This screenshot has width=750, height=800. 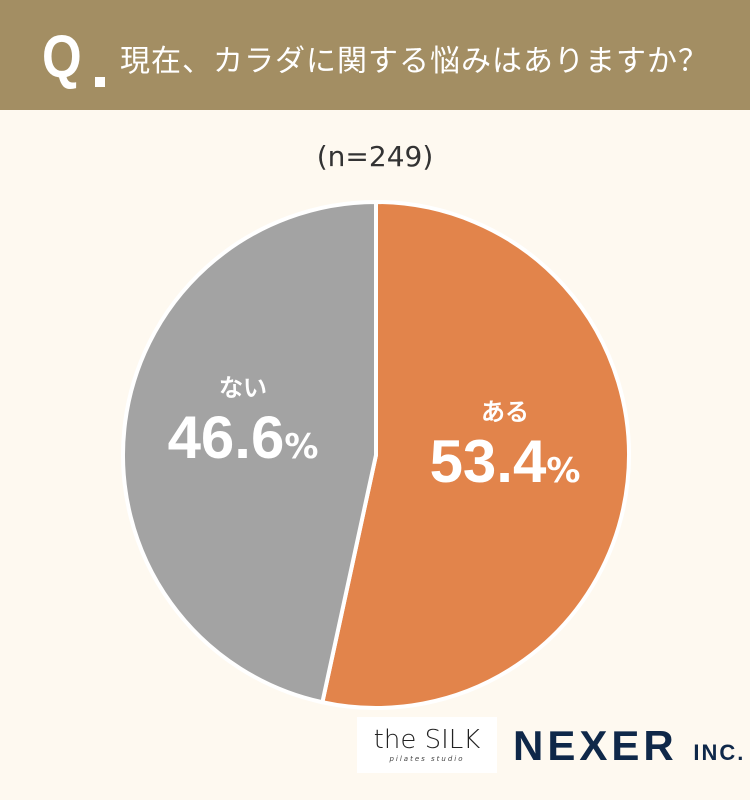 I want to click on nexer-inc-text: INC., so click(x=719, y=752).